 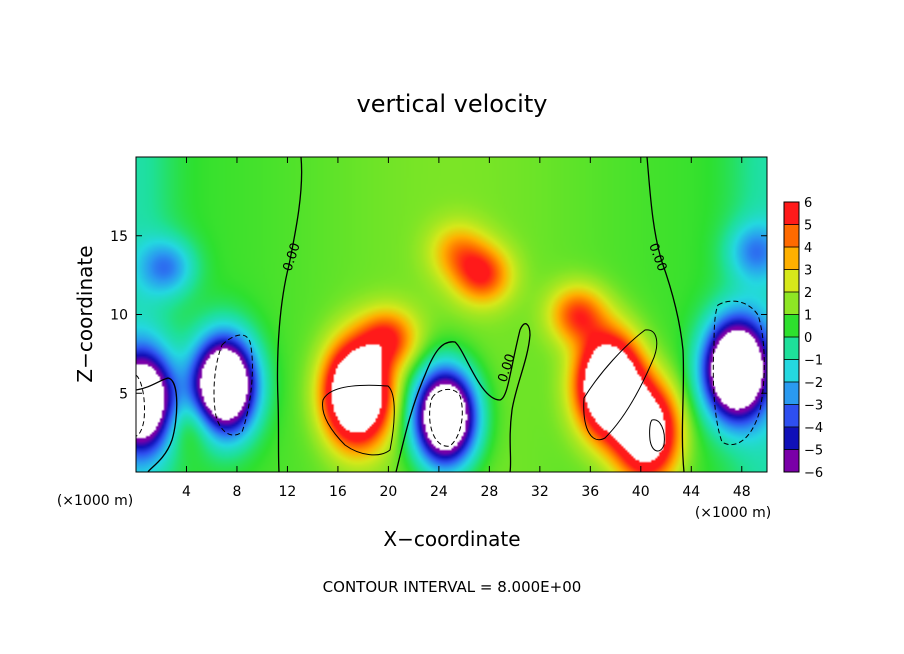 What do you see at coordinates (657, 435) in the screenshot?
I see `contour-updraft-small` at bounding box center [657, 435].